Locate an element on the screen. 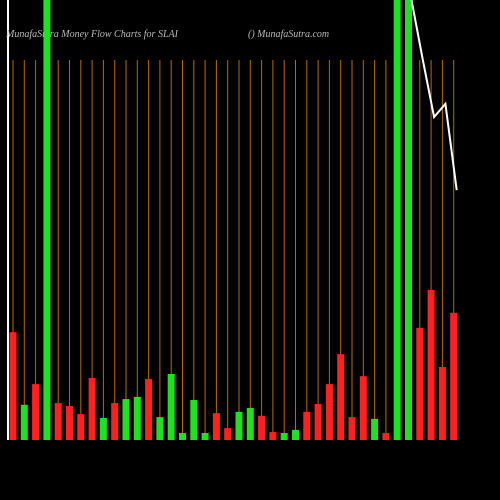 The width and height of the screenshot is (500, 500). chart-subtitle: () MunafaSutra.com is located at coordinates (288, 34).